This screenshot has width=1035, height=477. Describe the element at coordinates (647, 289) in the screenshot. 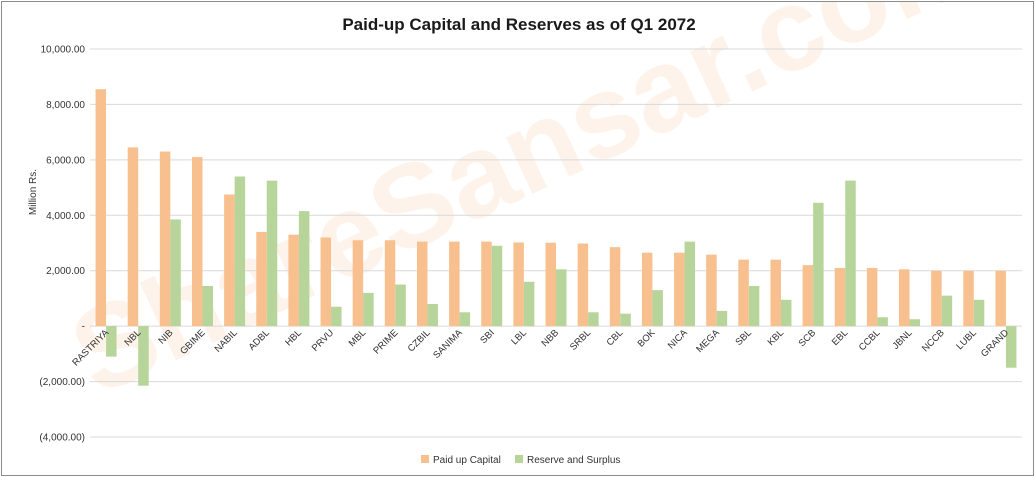

I see `bar-paid-up-capital-bok` at that location.